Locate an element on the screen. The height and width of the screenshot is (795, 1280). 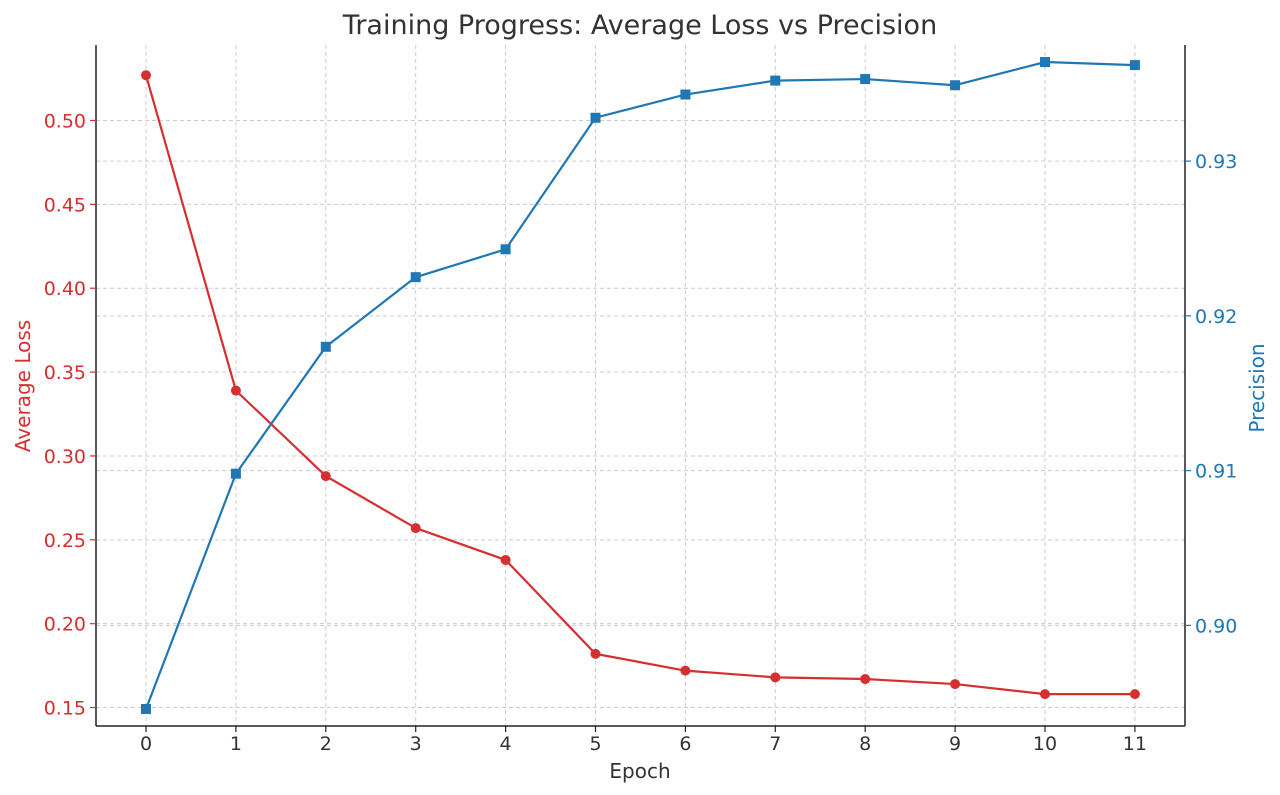
left-y-tick-label: 0.50 is located at coordinates (65, 121).